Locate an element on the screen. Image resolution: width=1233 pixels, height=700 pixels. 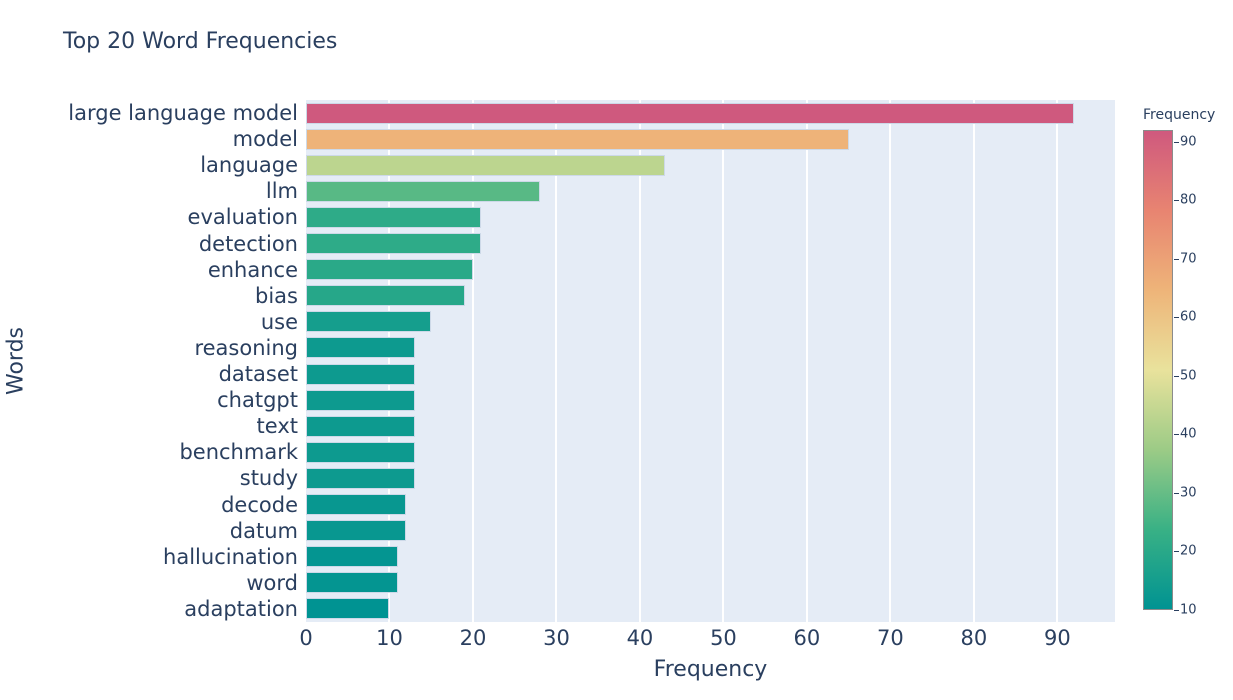
ytick-label-evaluation: evaluation is located at coordinates (242, 217).